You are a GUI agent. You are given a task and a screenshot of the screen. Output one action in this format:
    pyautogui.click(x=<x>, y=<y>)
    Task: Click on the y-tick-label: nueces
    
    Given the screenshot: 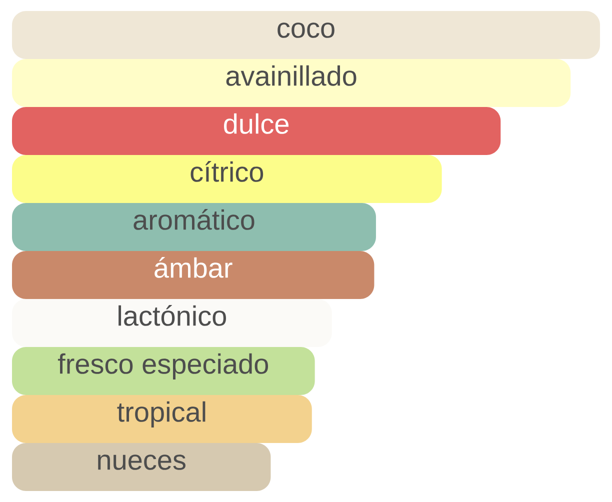 What is the action you would take?
    pyautogui.click(x=142, y=462)
    